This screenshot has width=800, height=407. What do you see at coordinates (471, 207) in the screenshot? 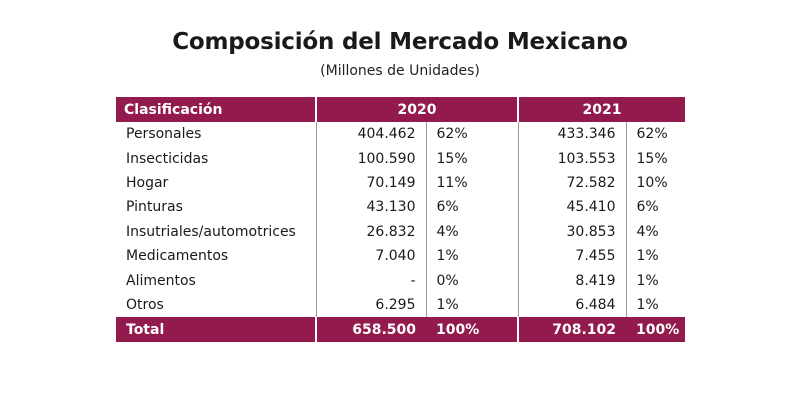
I see `row-percent-2020: 6%` at bounding box center [471, 207].